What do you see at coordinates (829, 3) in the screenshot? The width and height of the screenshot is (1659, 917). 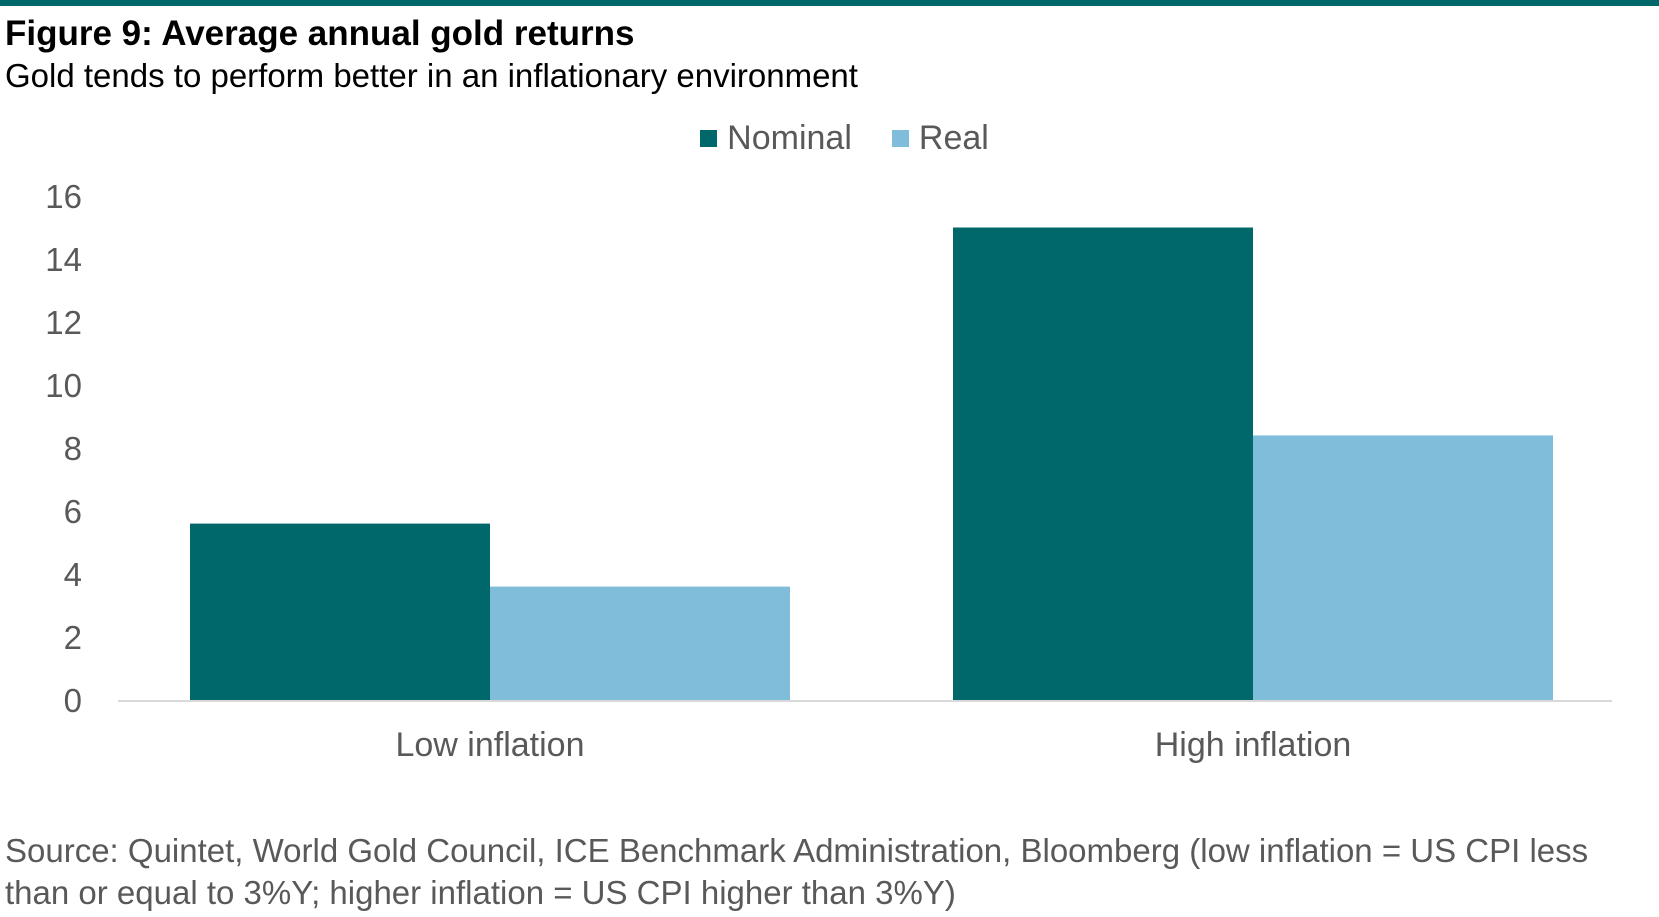 I see `top-accent-rule` at bounding box center [829, 3].